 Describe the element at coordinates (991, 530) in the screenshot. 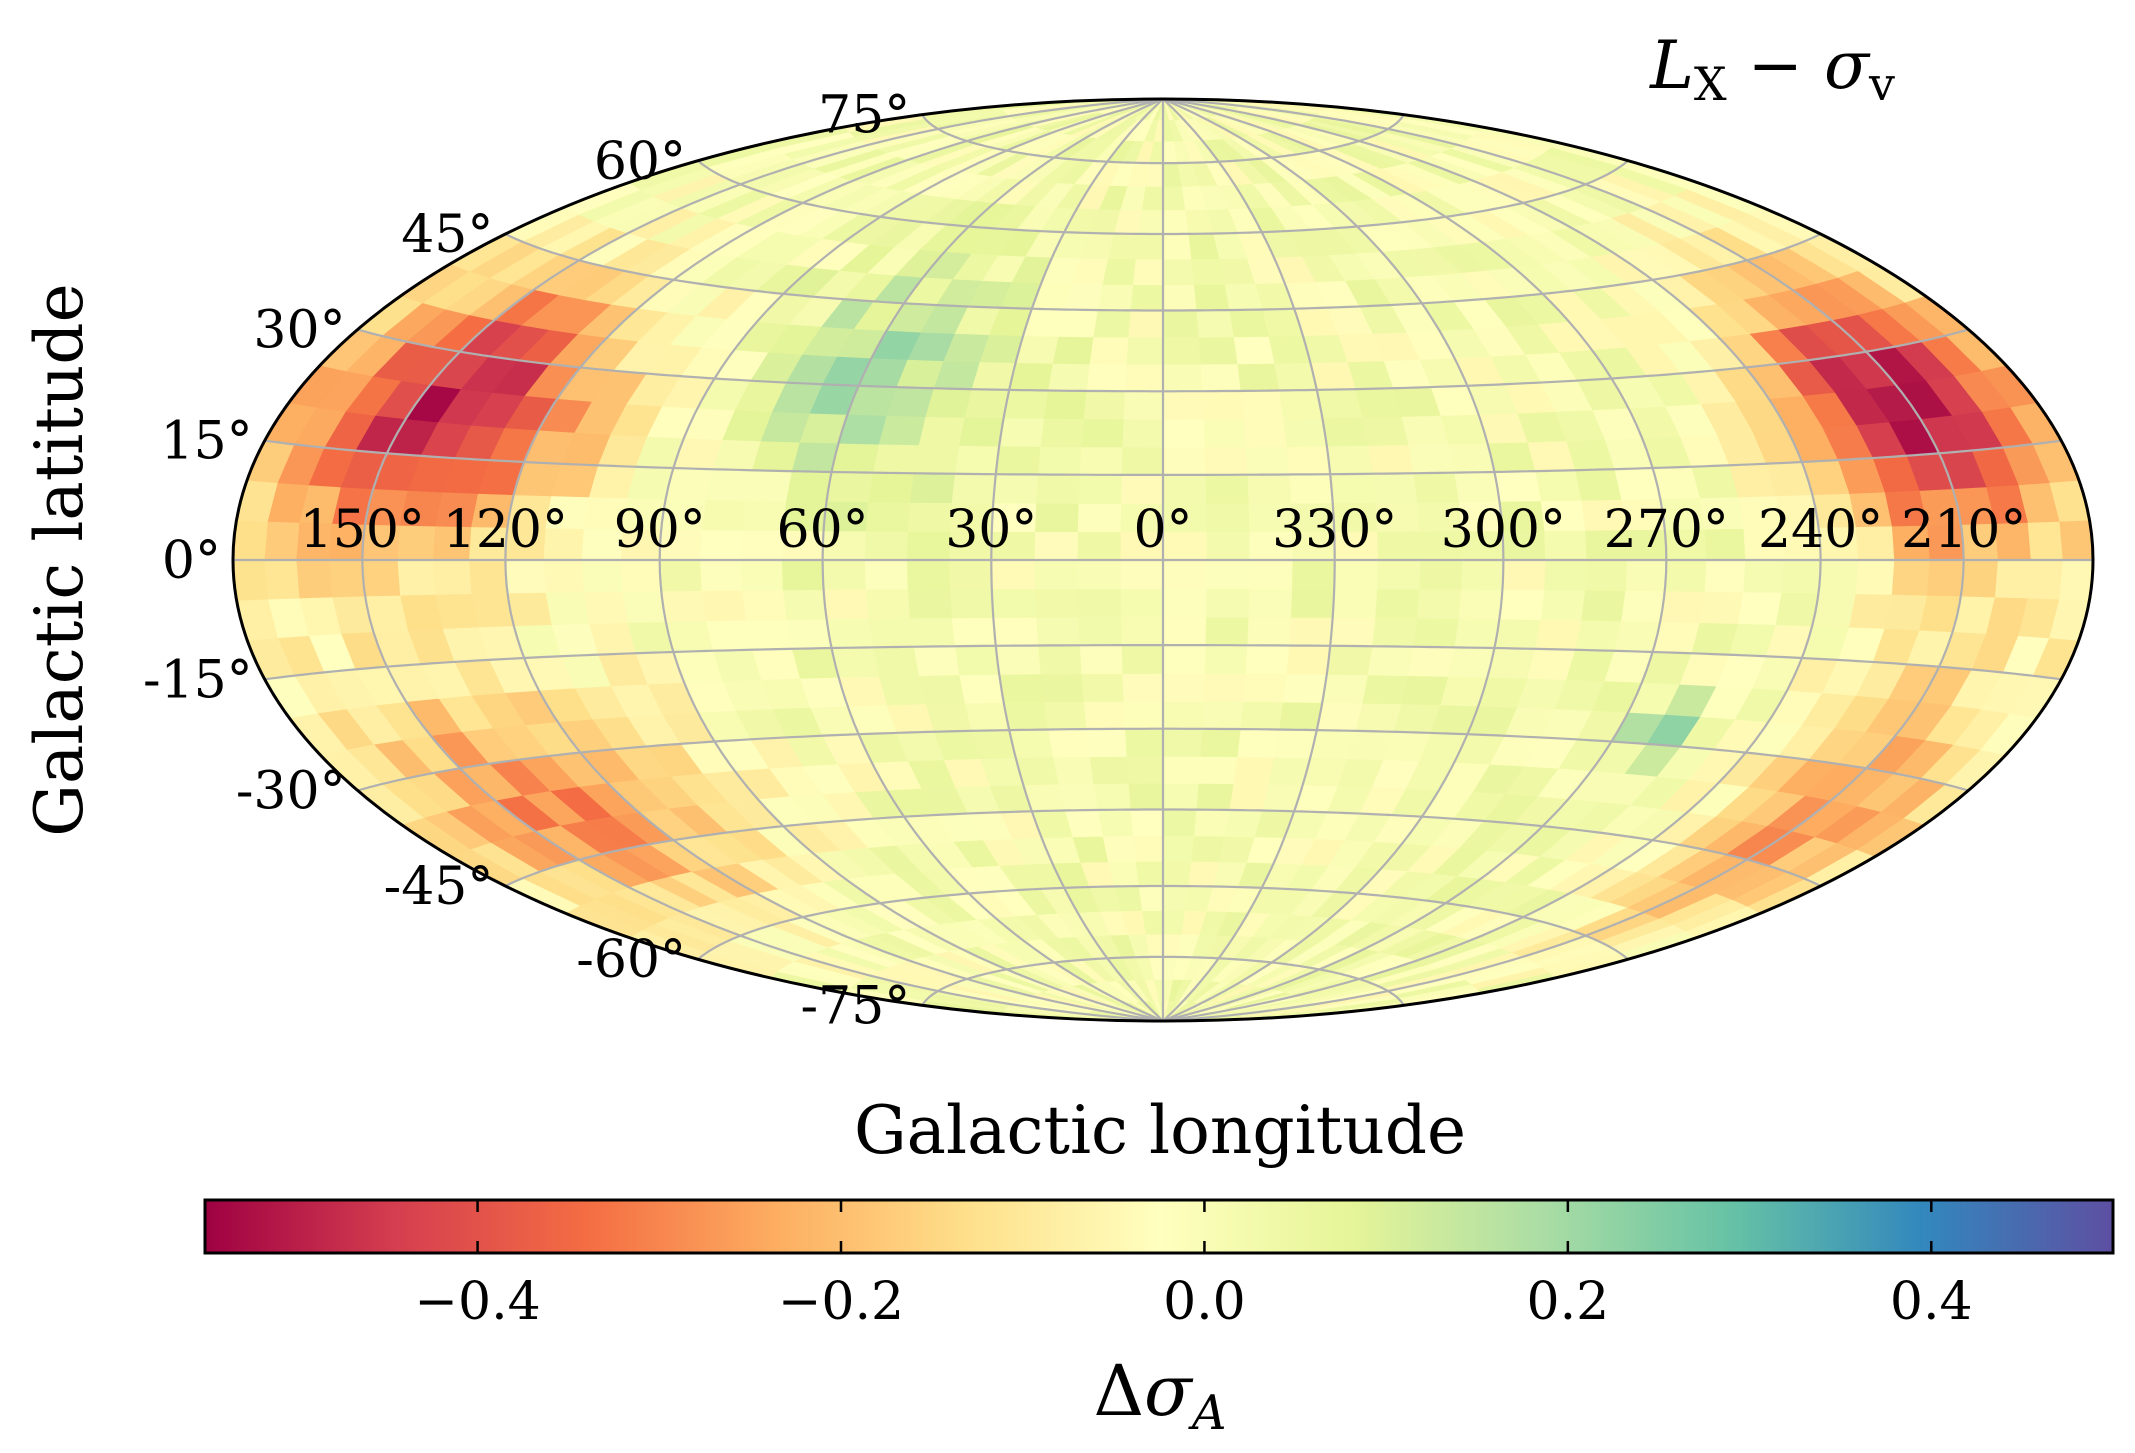

I see `longitude-tick-label: 30°` at that location.